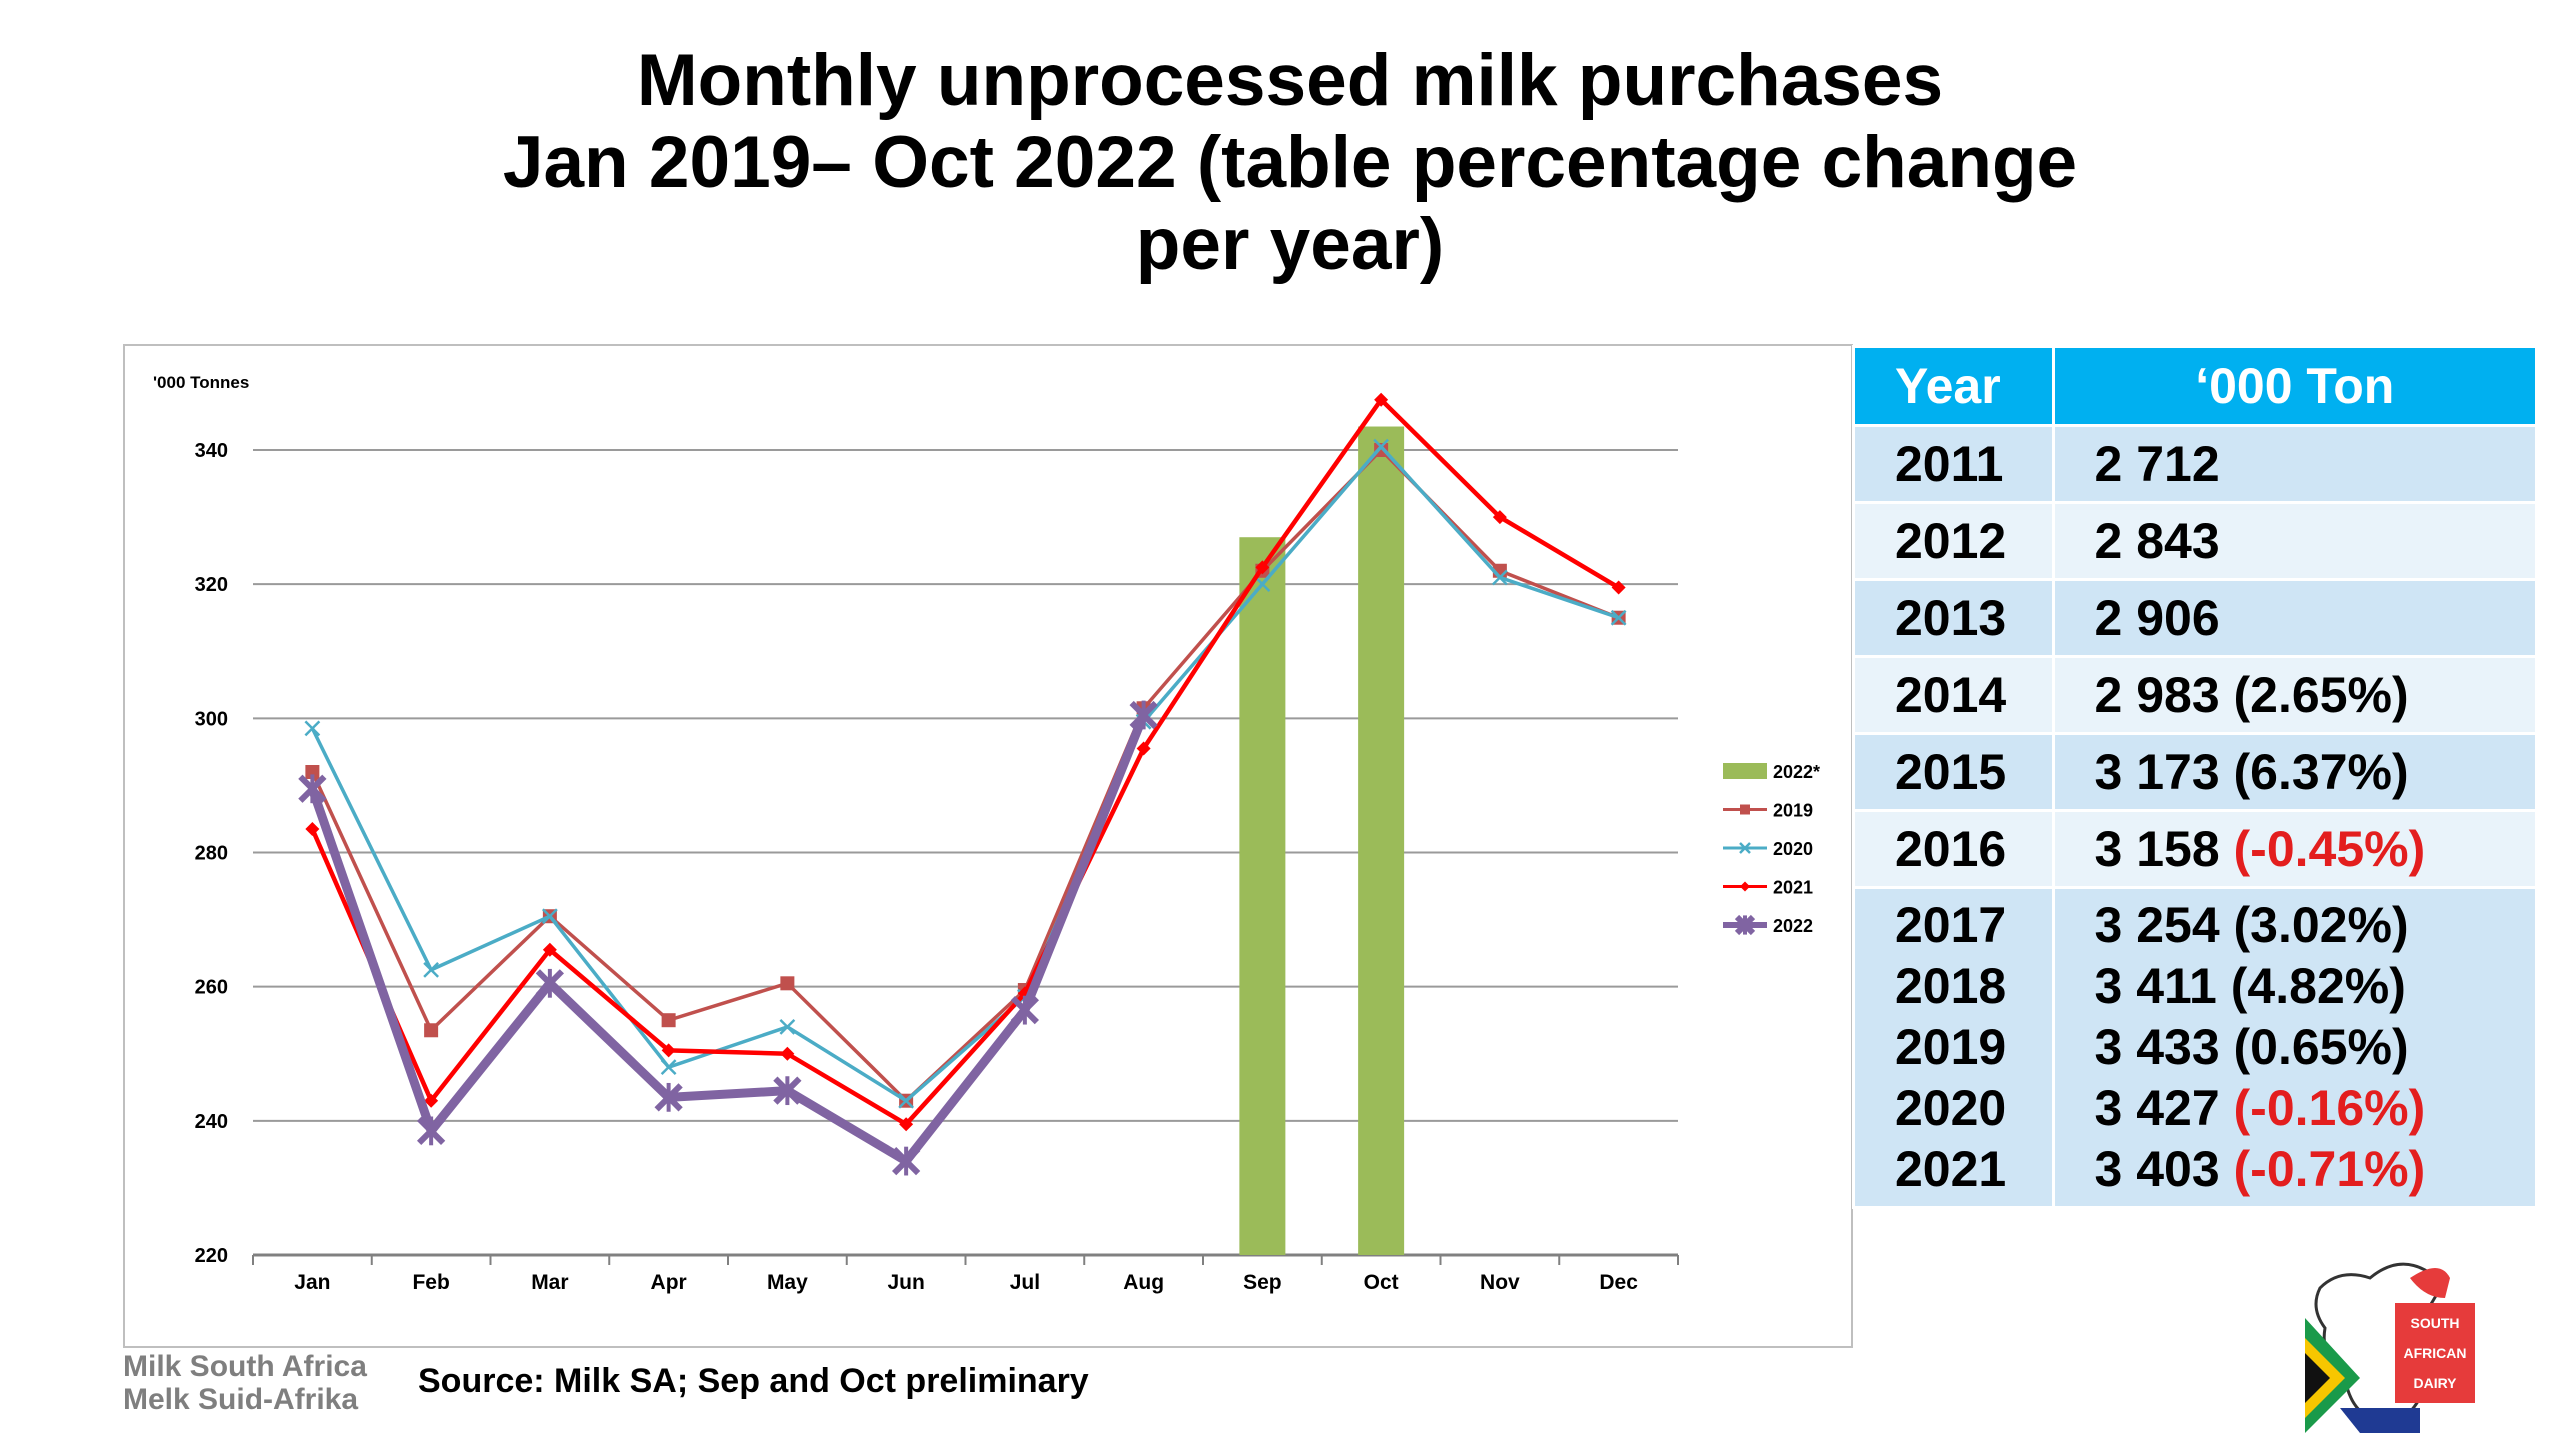 The height and width of the screenshot is (1440, 2560). What do you see at coordinates (2435, 1323) in the screenshot?
I see `badge-line-1: SOUTH` at bounding box center [2435, 1323].